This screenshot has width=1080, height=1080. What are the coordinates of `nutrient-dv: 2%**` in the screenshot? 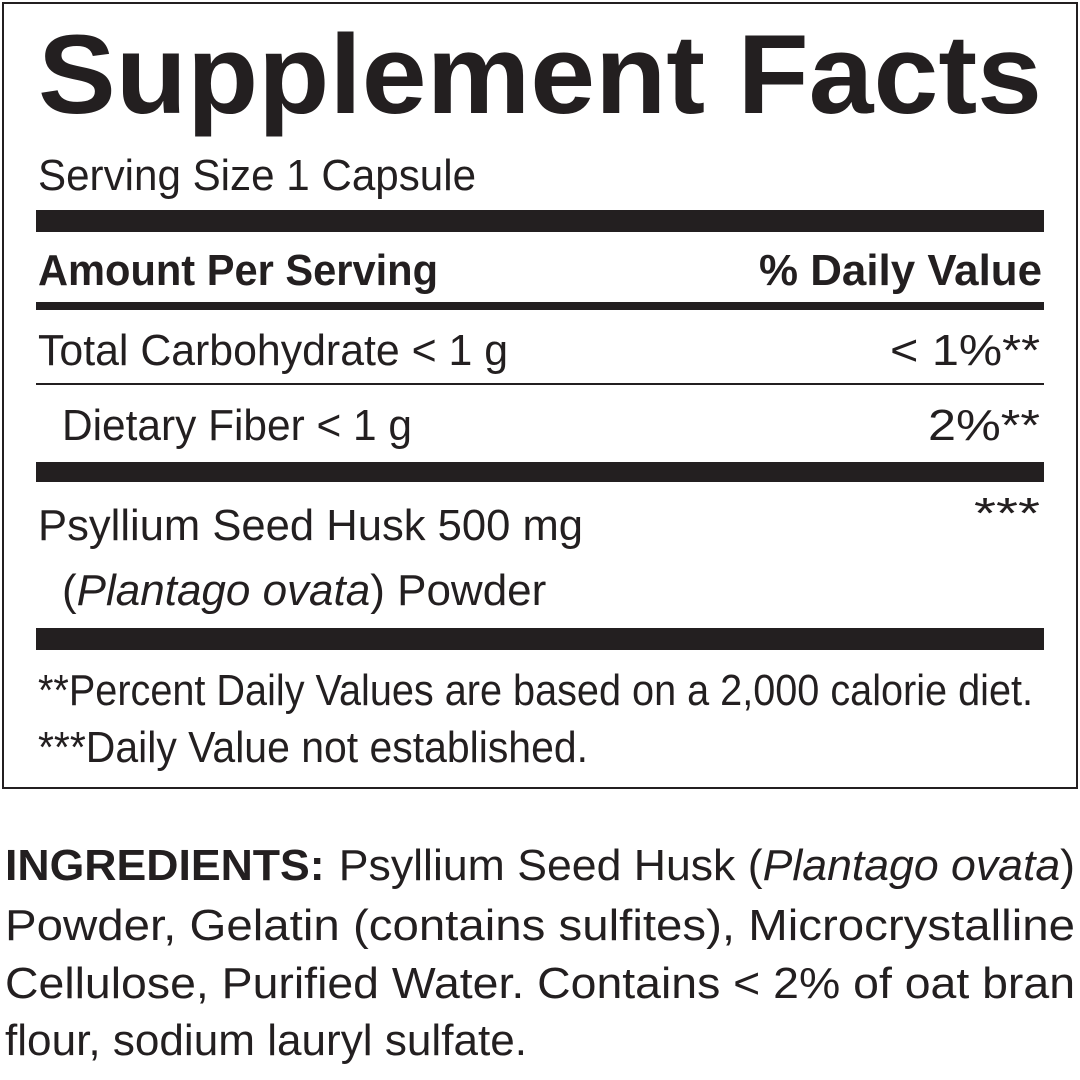 It's located at (984, 425).